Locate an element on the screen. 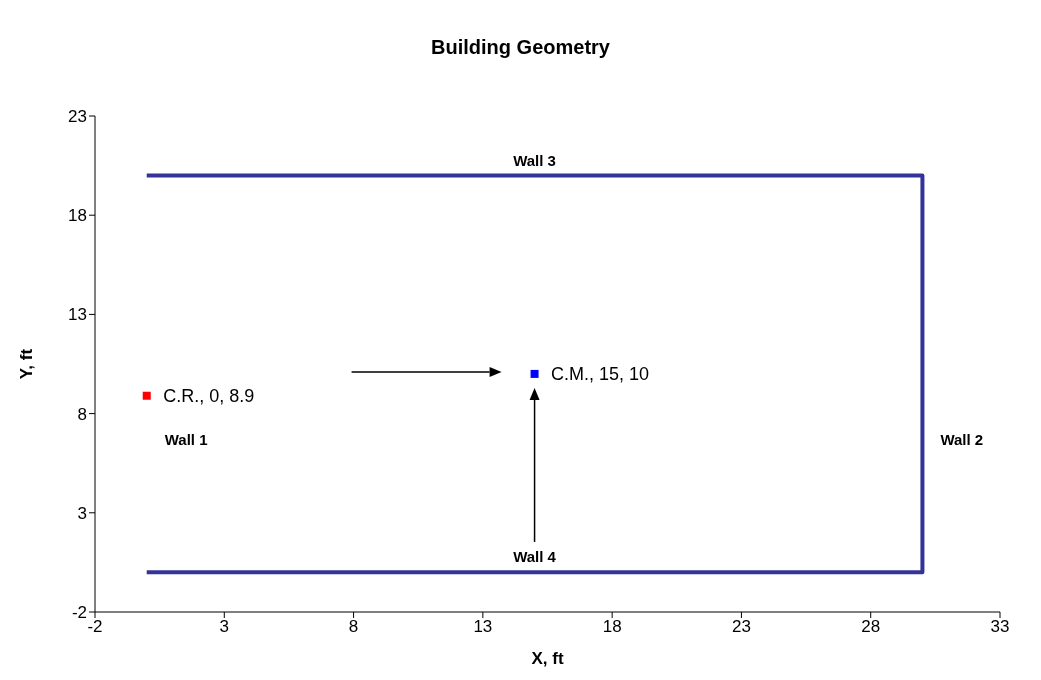 This screenshot has width=1041, height=680. x-tick-label: 13 is located at coordinates (483, 627).